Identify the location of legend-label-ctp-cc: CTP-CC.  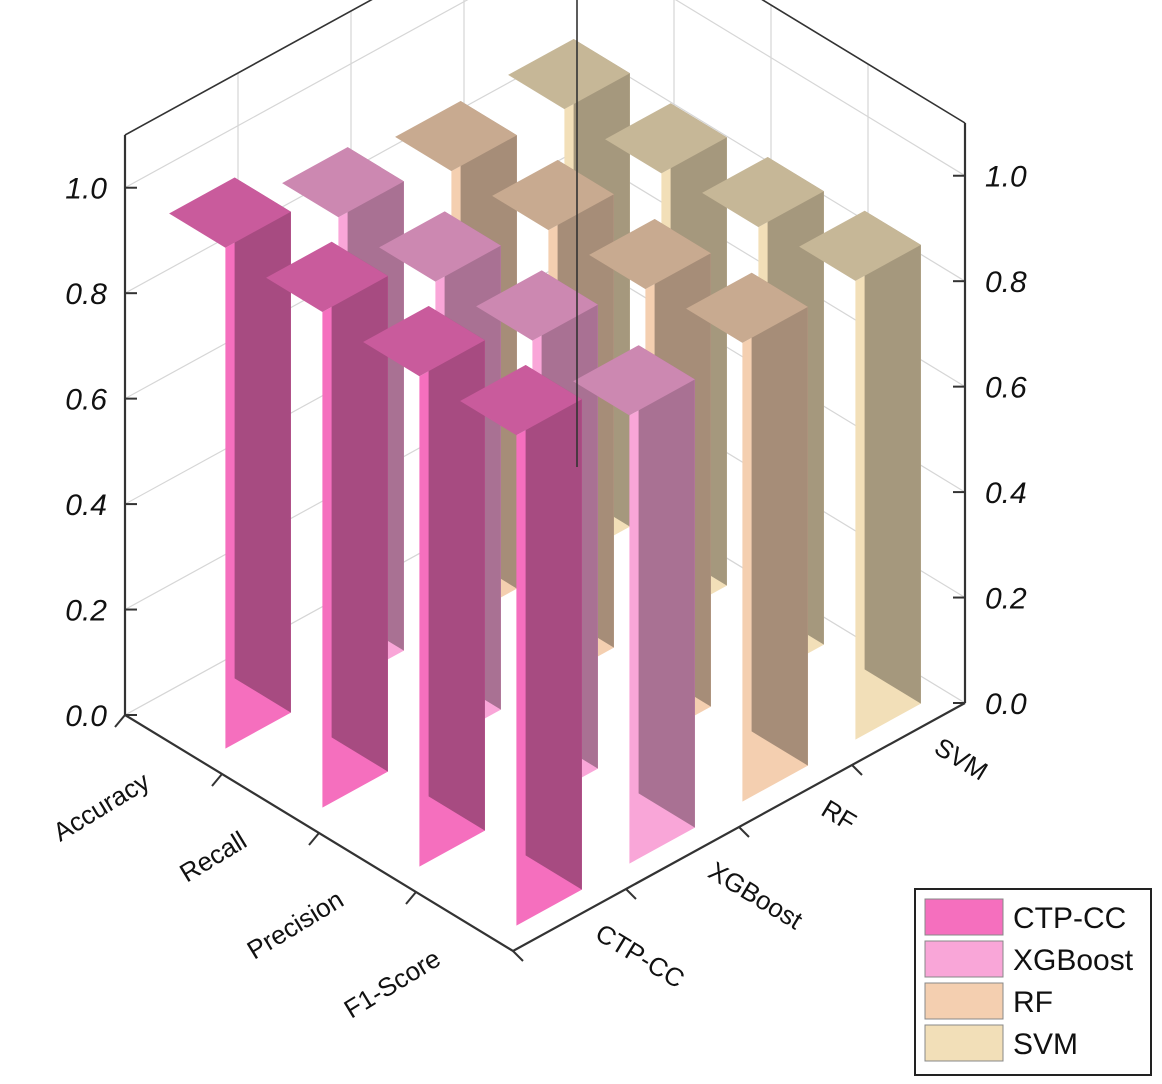
(1069, 918).